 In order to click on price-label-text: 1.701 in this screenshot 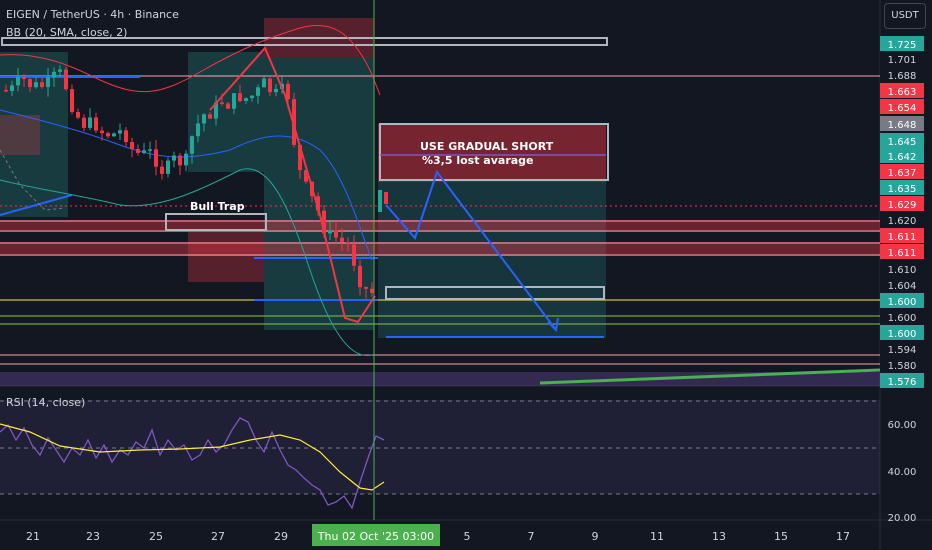, I will do `click(902, 60)`.